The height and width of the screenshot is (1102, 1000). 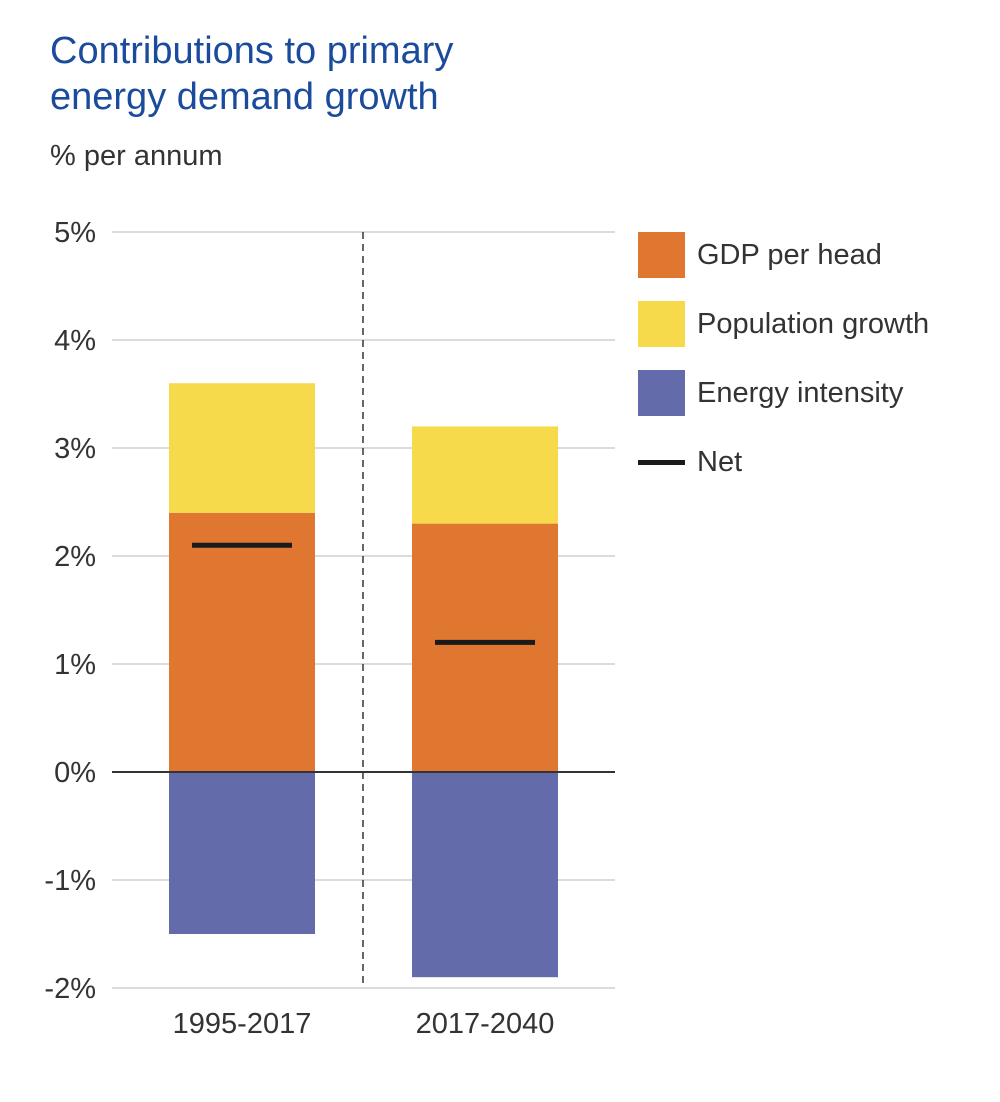 What do you see at coordinates (661, 255) in the screenshot?
I see `legend-swatch-gdp-per-head` at bounding box center [661, 255].